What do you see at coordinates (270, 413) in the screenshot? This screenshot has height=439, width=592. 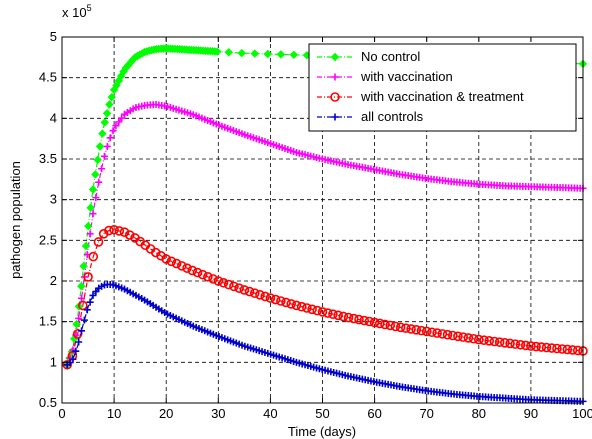 I see `x-tick-label: 40` at bounding box center [270, 413].